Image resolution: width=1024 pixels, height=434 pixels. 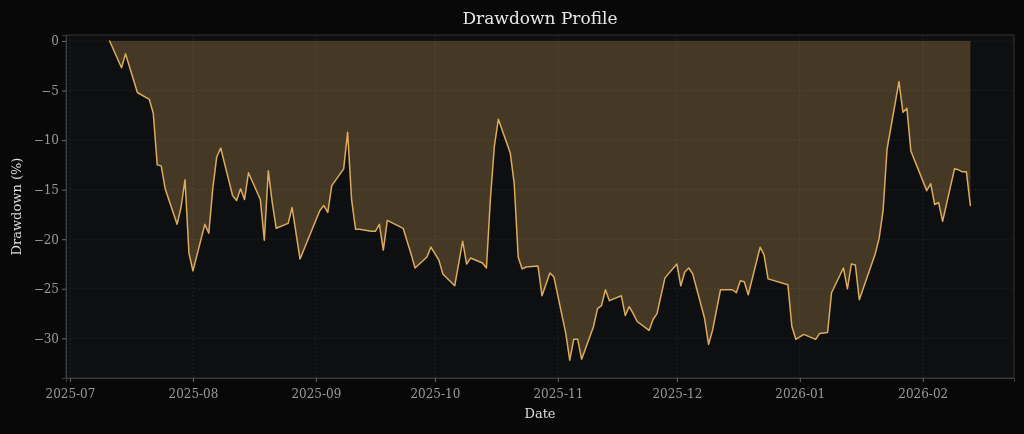 What do you see at coordinates (316, 393) in the screenshot?
I see `x-tick-label: 2025-09` at bounding box center [316, 393].